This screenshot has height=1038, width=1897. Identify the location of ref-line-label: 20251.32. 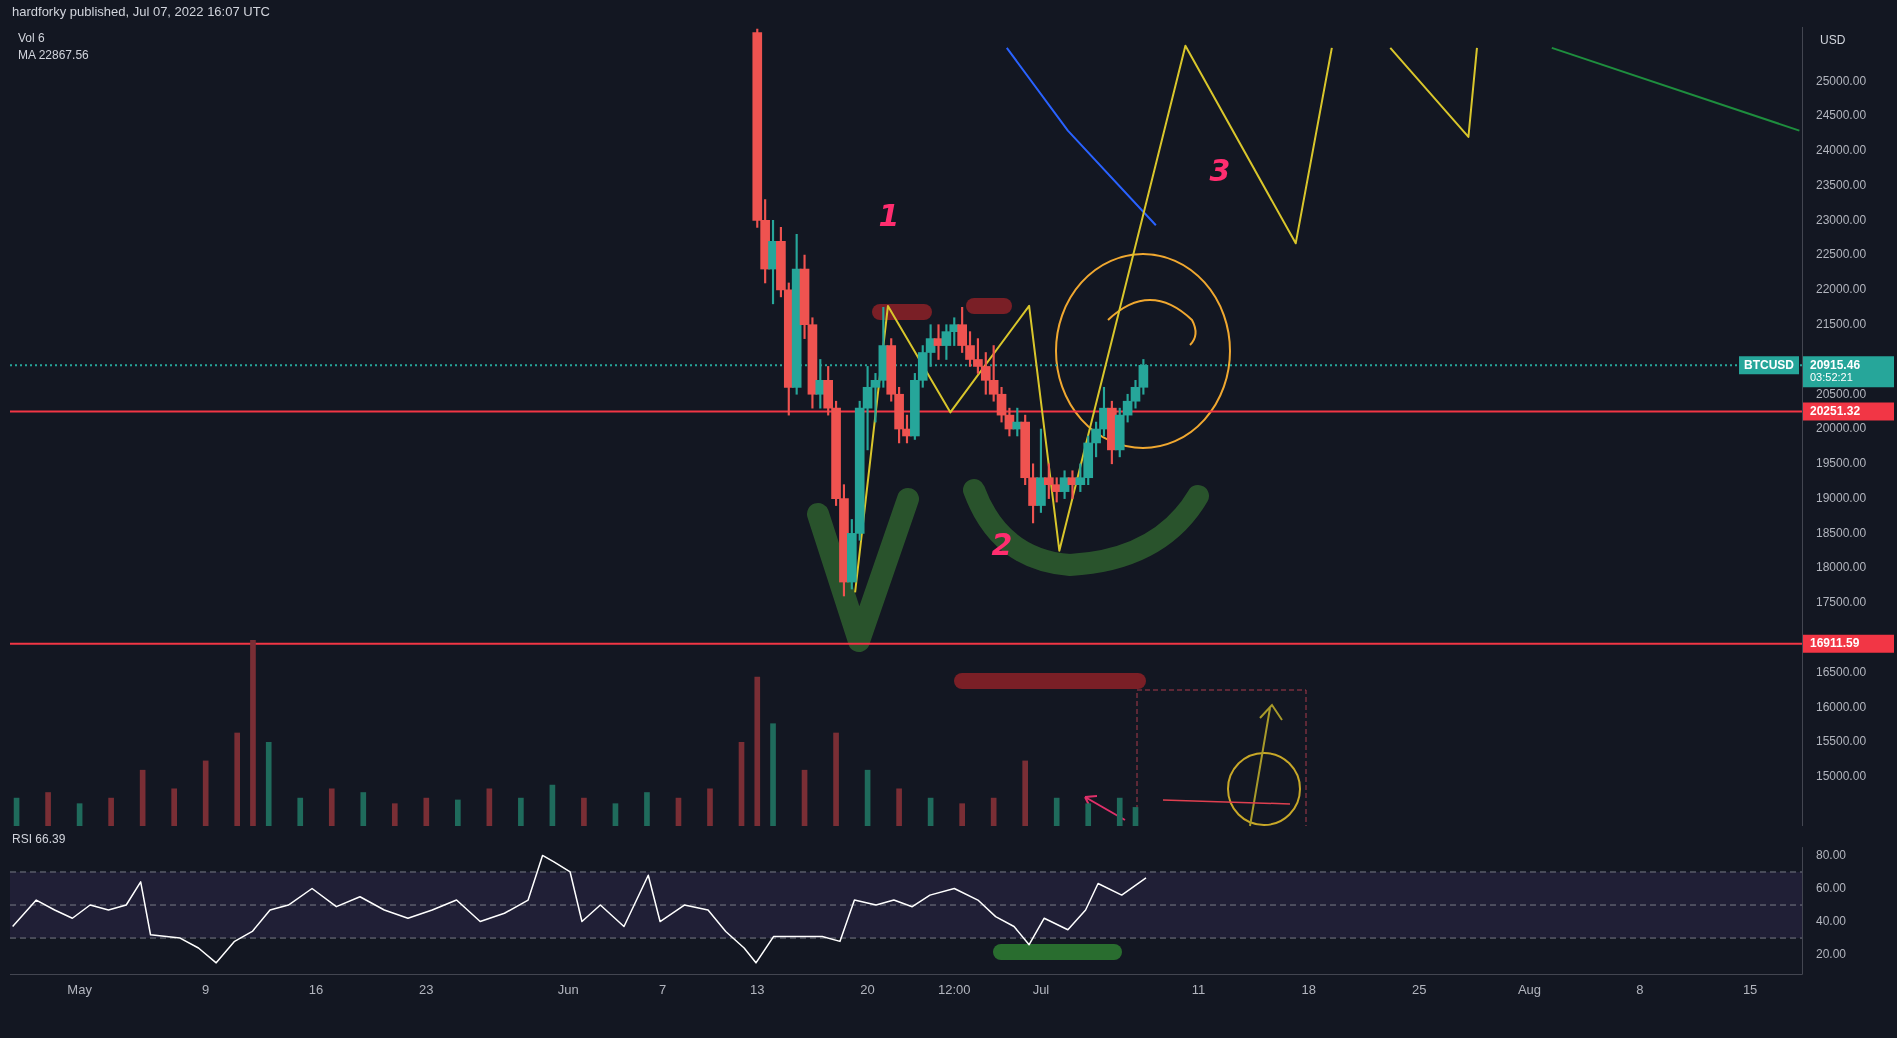
(1835, 410).